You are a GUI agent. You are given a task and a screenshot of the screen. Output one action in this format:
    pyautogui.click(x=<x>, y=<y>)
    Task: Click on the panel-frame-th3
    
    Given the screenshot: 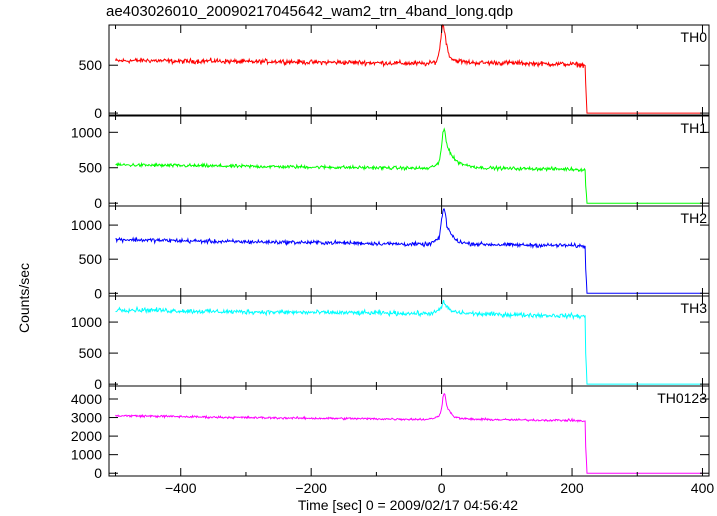 What is the action you would take?
    pyautogui.click(x=409, y=341)
    